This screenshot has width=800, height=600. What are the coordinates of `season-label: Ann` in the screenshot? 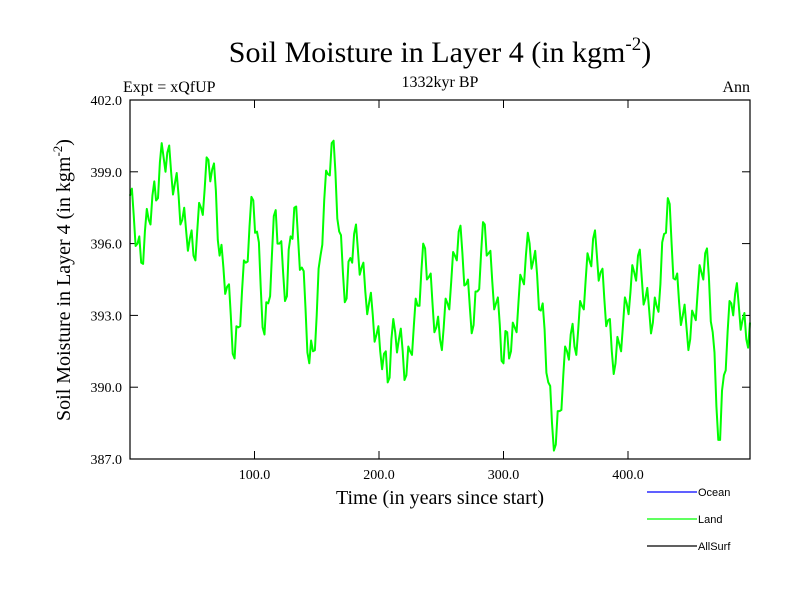 It's located at (736, 87).